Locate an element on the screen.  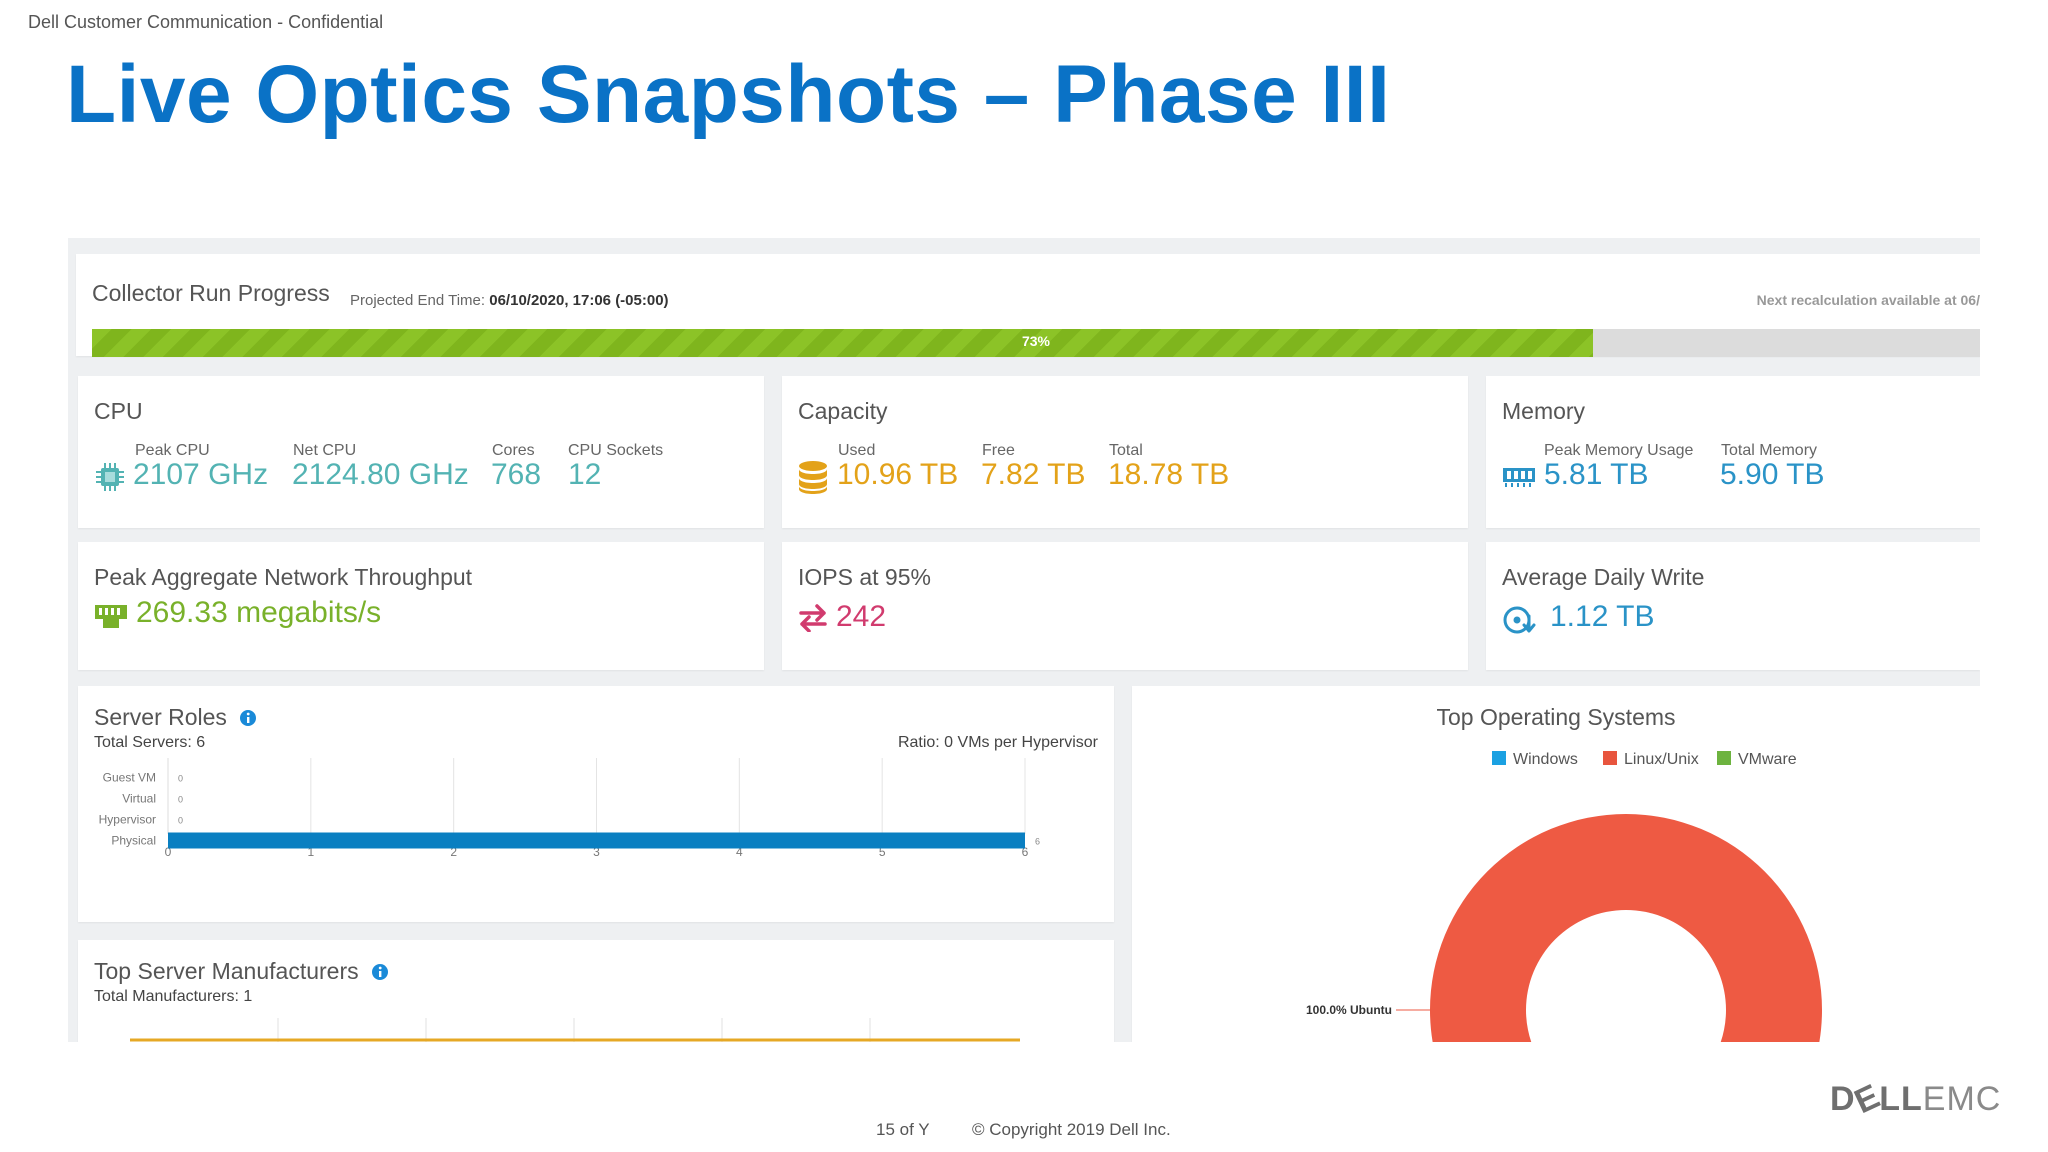
free-label: Free is located at coordinates (998, 450).